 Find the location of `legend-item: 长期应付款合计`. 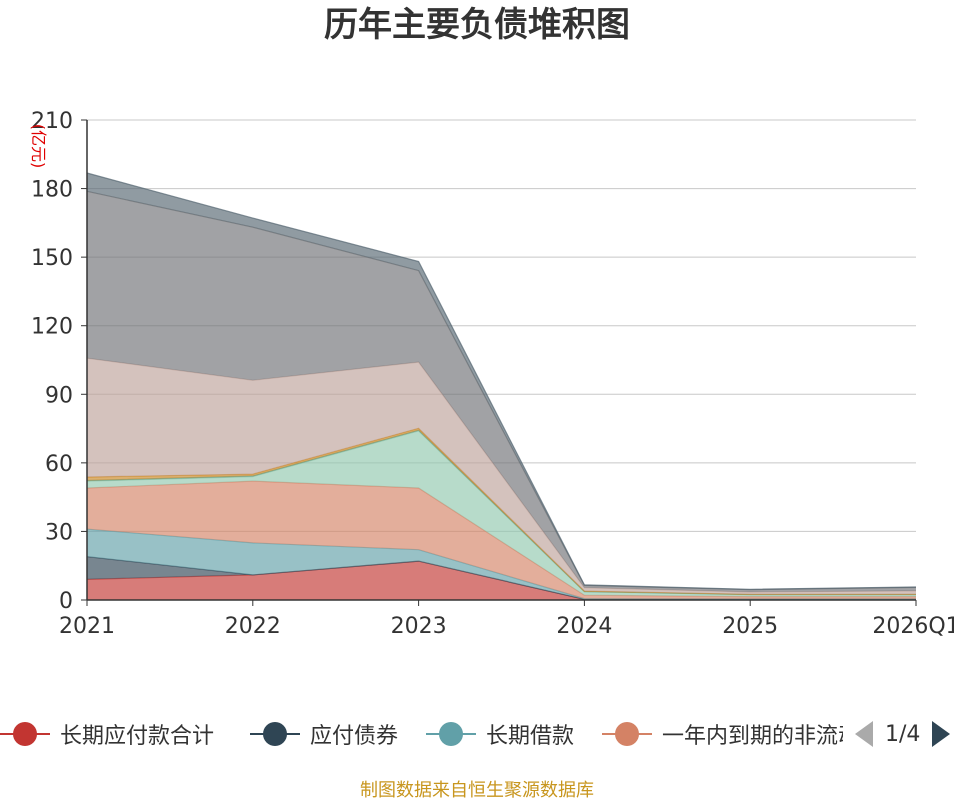

legend-item: 长期应付款合计 is located at coordinates (107, 734).